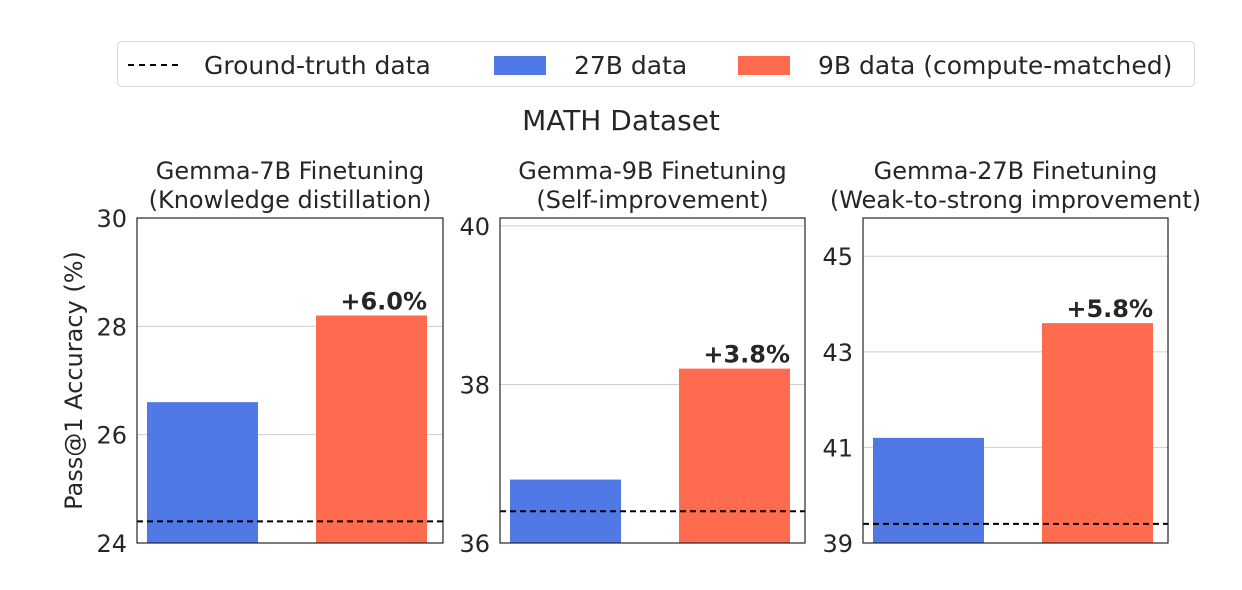  Describe the element at coordinates (837, 448) in the screenshot. I see `panel-3-ytick-label: 41` at that location.